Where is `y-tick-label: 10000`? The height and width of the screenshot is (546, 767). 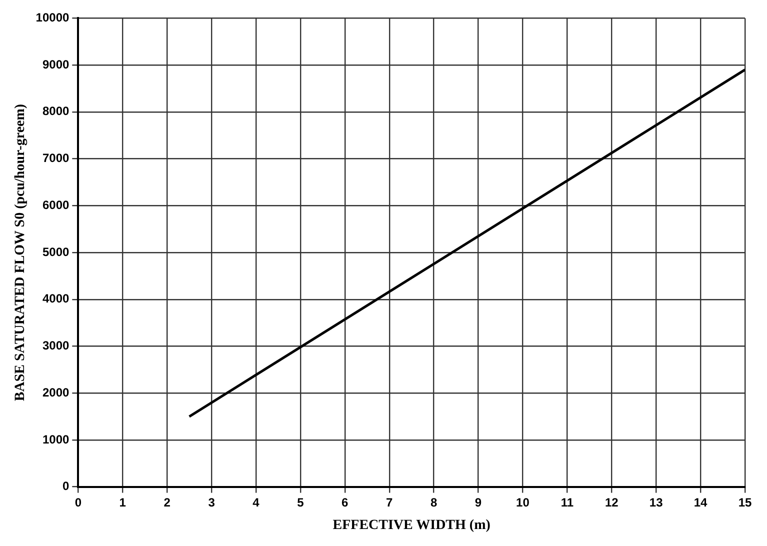 y-tick-label: 10000 is located at coordinates (53, 17).